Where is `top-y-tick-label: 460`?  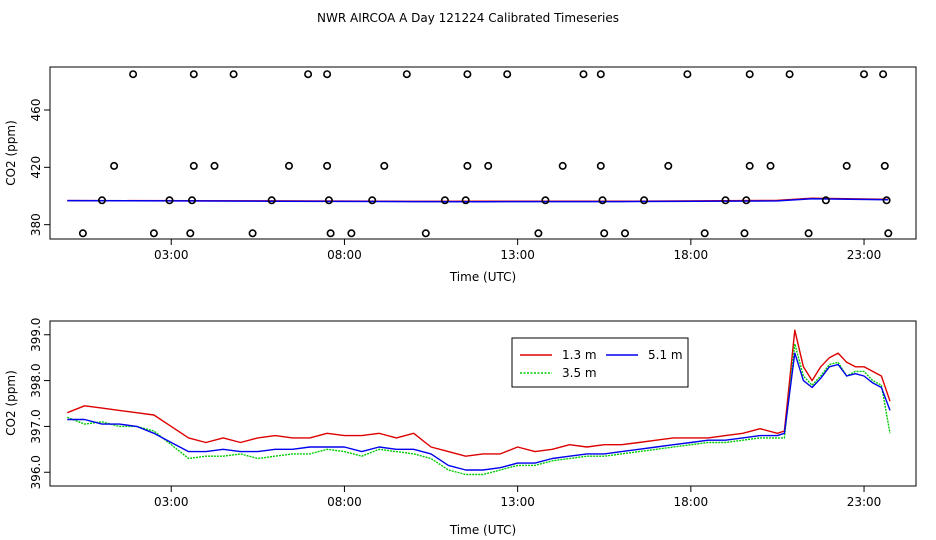 top-y-tick-label: 460 is located at coordinates (36, 110).